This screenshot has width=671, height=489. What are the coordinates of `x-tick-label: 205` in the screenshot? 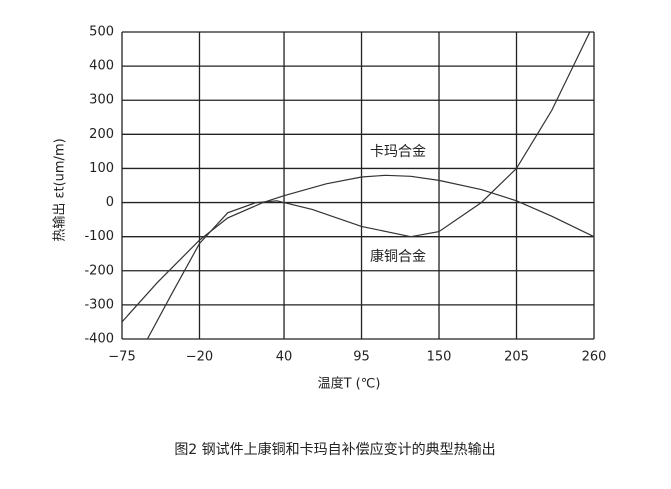 It's located at (516, 357).